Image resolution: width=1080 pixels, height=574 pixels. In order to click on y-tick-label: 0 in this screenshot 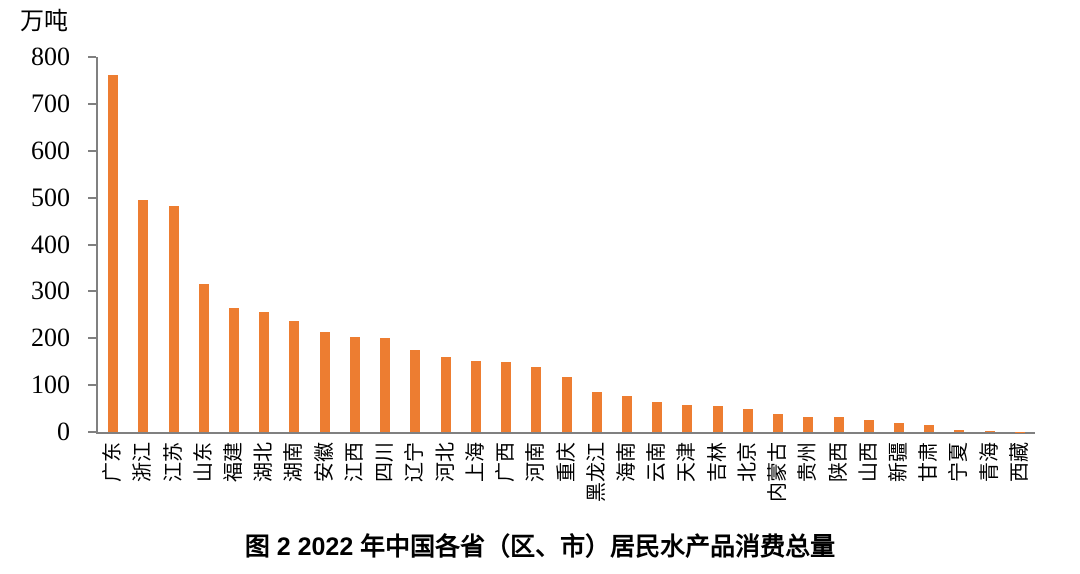, I will do `click(63, 431)`.